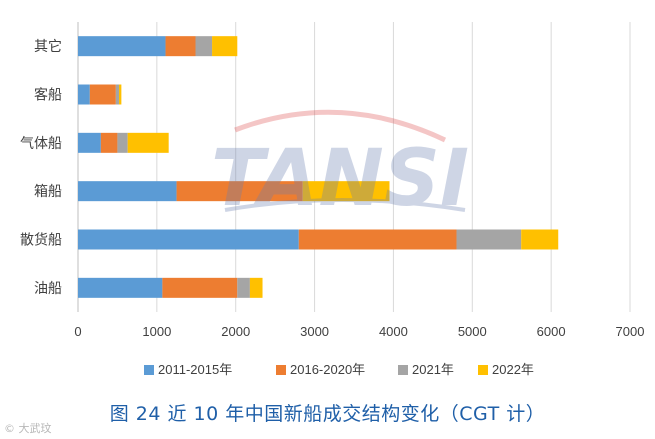 The width and height of the screenshot is (655, 439). I want to click on x-tick-labels: 0 1000 2000 3000 4000 5000 6000 7000, so click(359, 331).